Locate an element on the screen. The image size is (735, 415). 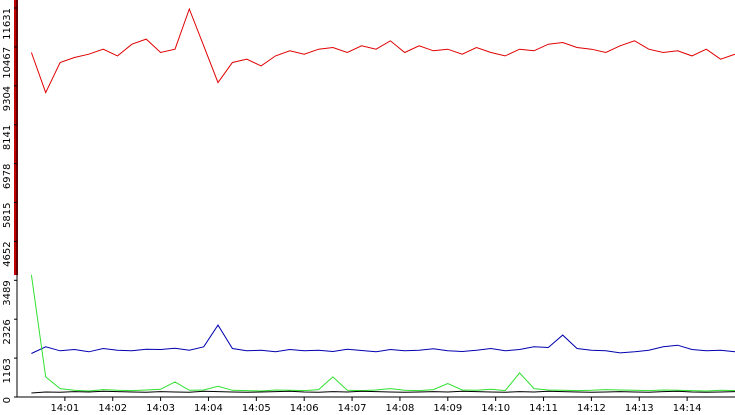
axis-highlight is located at coordinates (16, 137).